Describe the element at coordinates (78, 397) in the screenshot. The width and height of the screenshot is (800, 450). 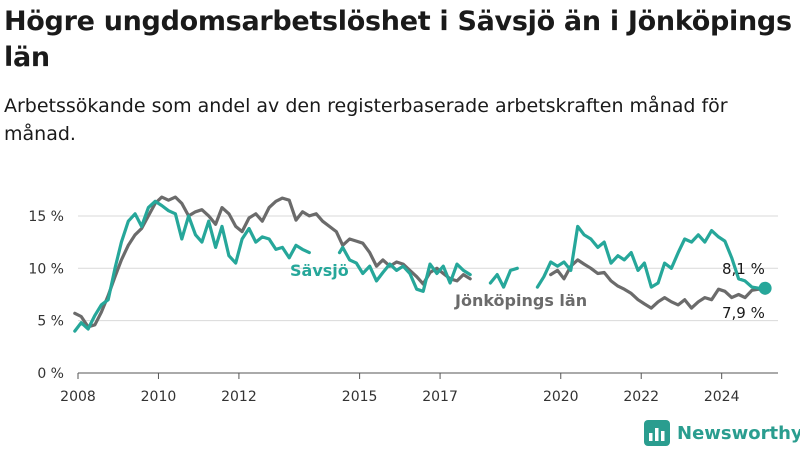
I see `x-tick-label: 2008` at that location.